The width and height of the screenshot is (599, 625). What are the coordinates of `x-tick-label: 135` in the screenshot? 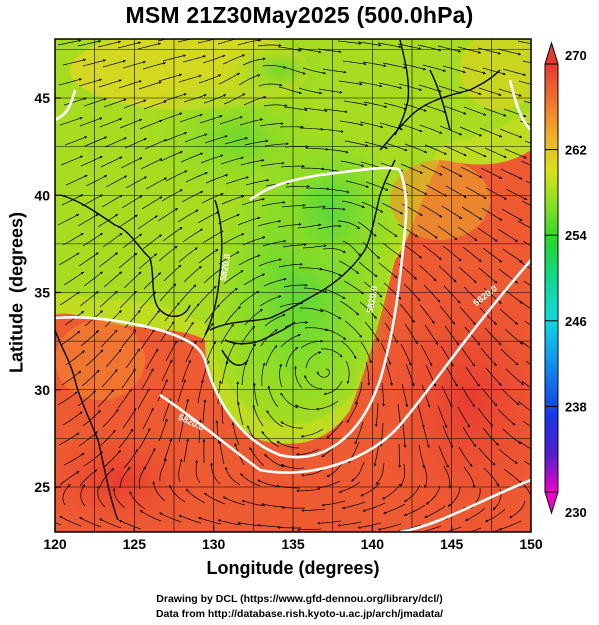 It's located at (293, 544).